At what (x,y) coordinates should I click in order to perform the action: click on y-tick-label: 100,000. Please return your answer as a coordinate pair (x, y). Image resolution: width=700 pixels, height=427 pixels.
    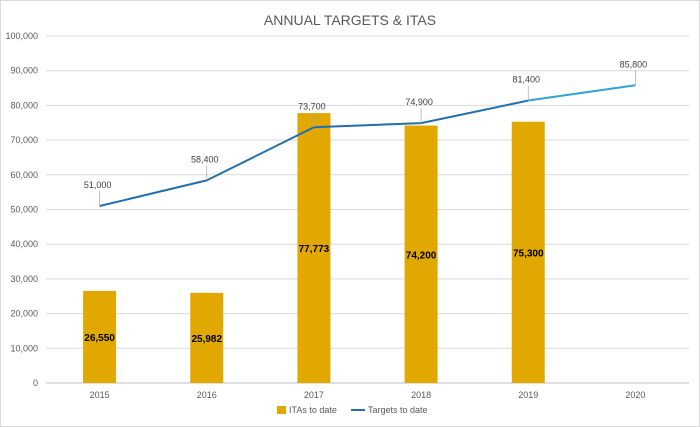
    Looking at the image, I should click on (21, 36).